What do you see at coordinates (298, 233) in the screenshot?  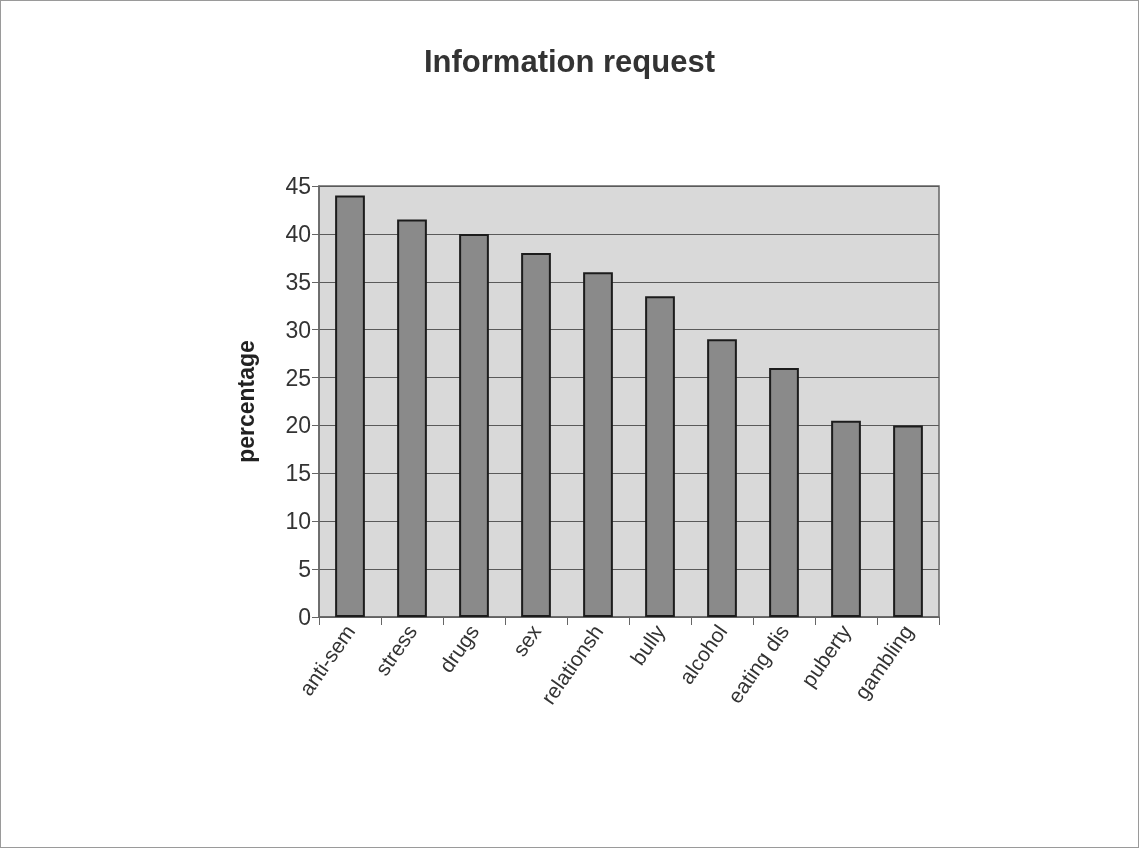 I see `y-tick-label: 40` at bounding box center [298, 233].